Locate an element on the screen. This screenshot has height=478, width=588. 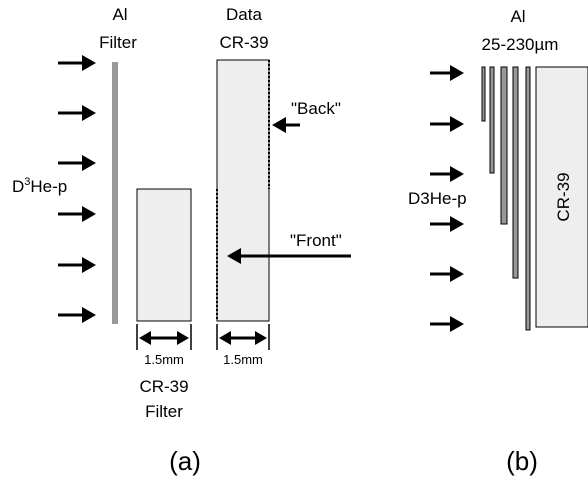
cr39-label-b: CR-39 is located at coordinates (563, 196).